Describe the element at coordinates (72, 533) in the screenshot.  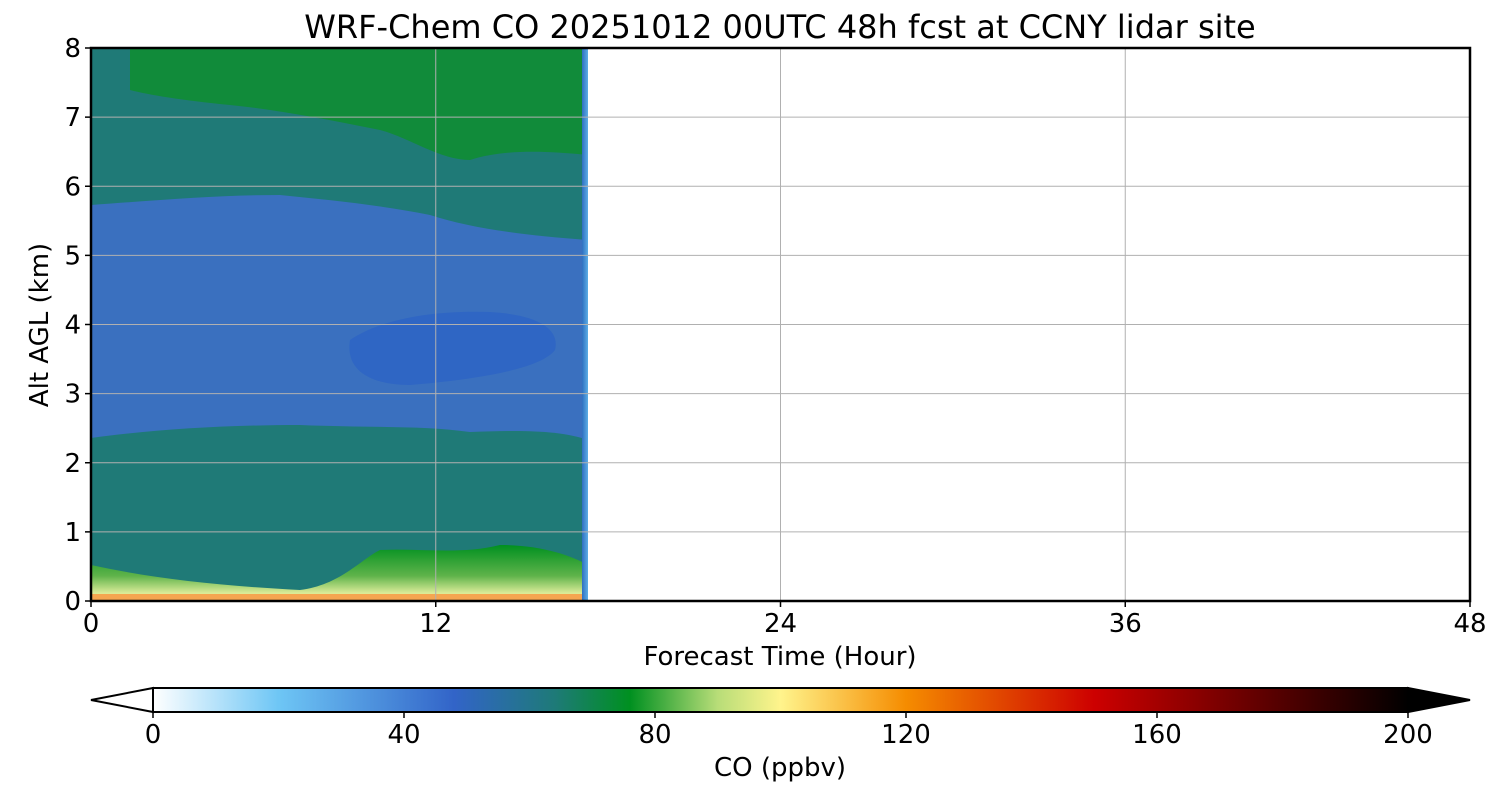
I see `y-tick-label: 1` at that location.